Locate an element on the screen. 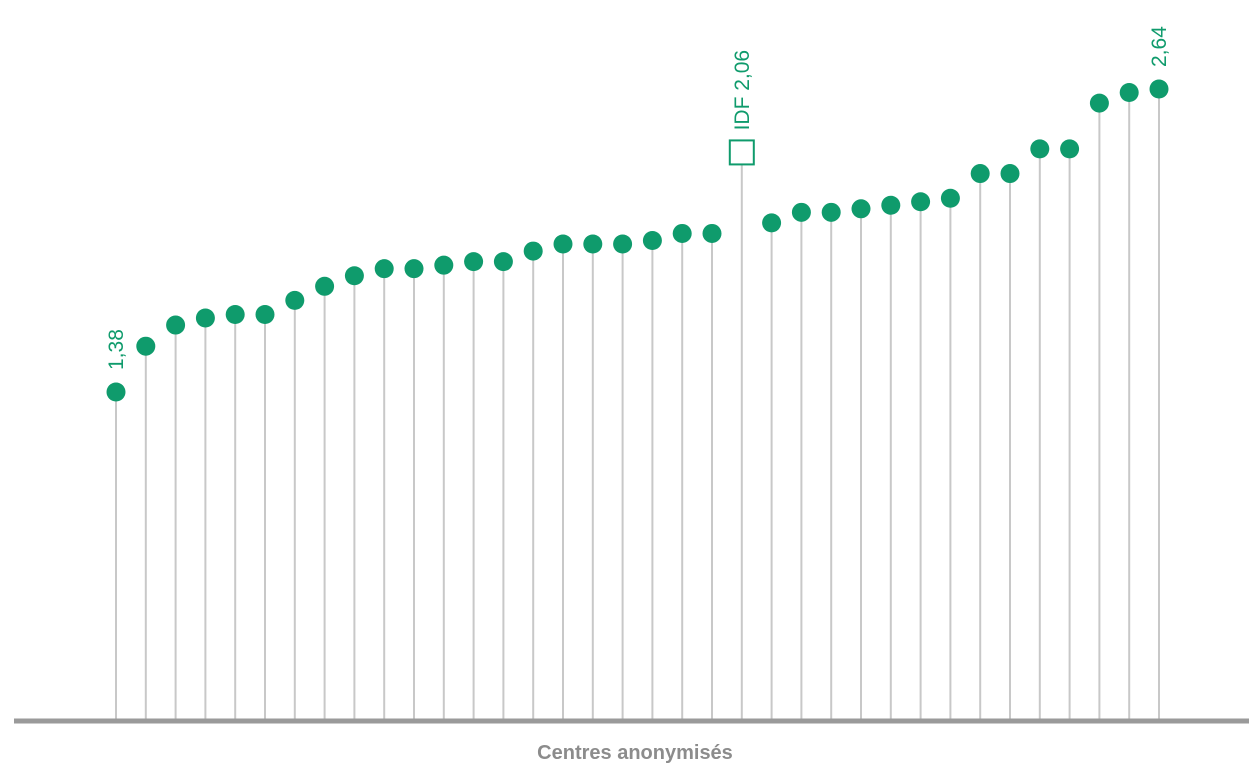  annotation-0: 1,38 is located at coordinates (116, 349).